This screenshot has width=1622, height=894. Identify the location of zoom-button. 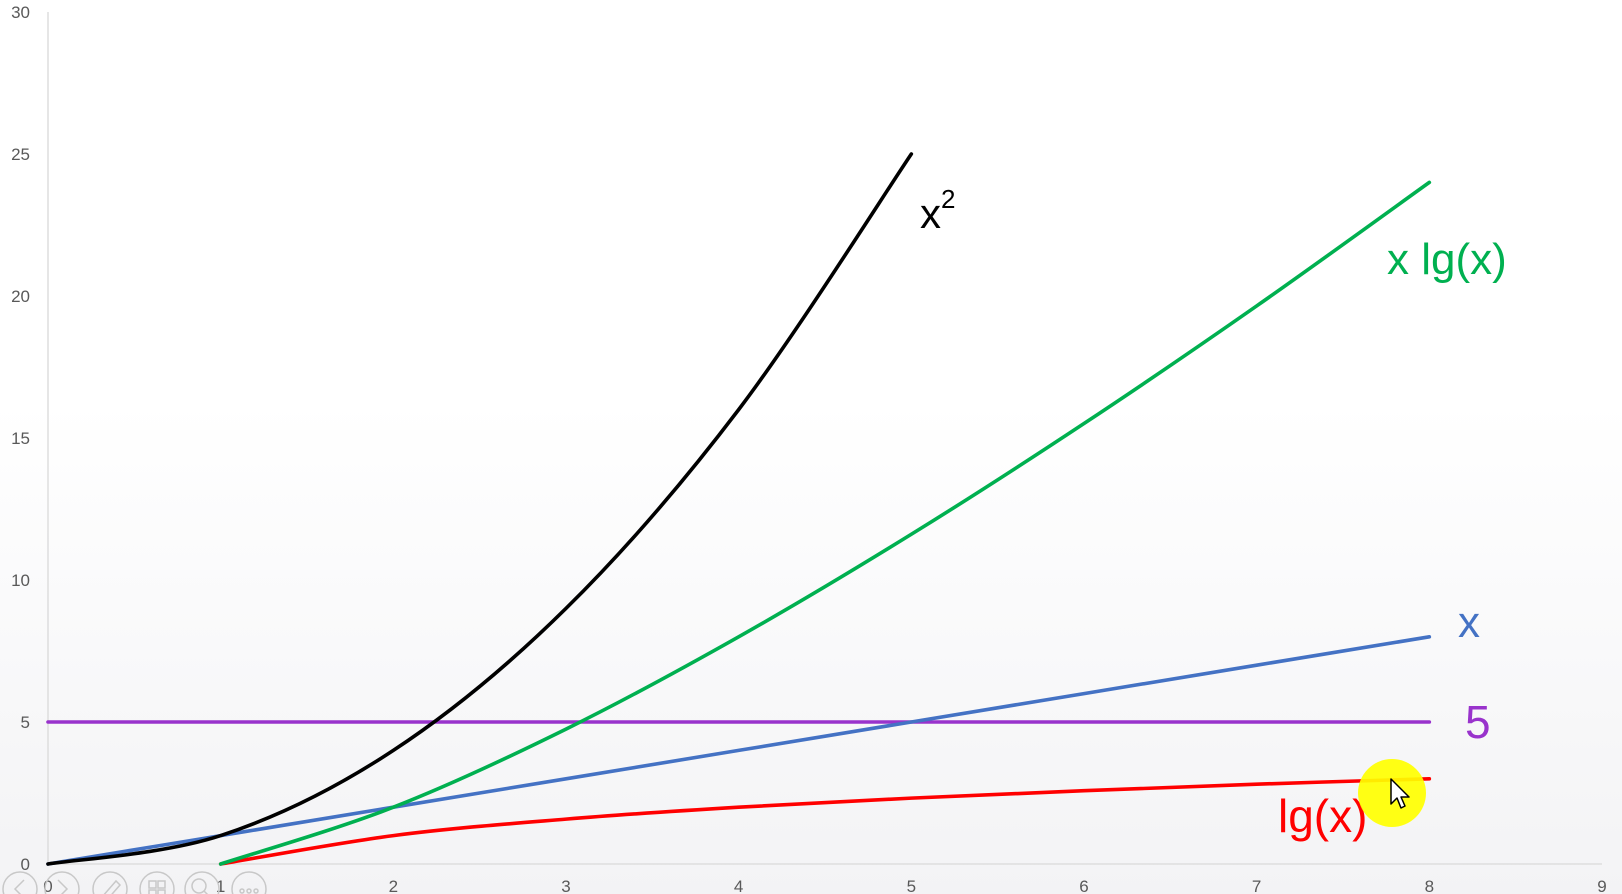
(202, 882).